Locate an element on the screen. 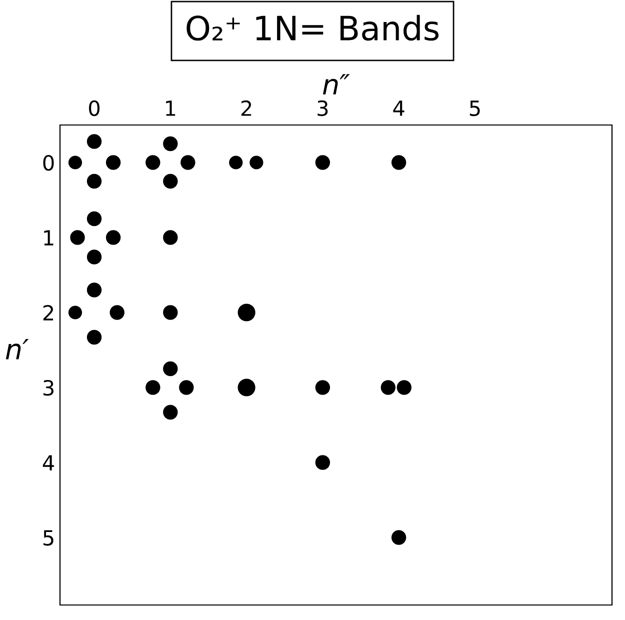 The height and width of the screenshot is (620, 625). x-tick-label: 1 is located at coordinates (171, 108).